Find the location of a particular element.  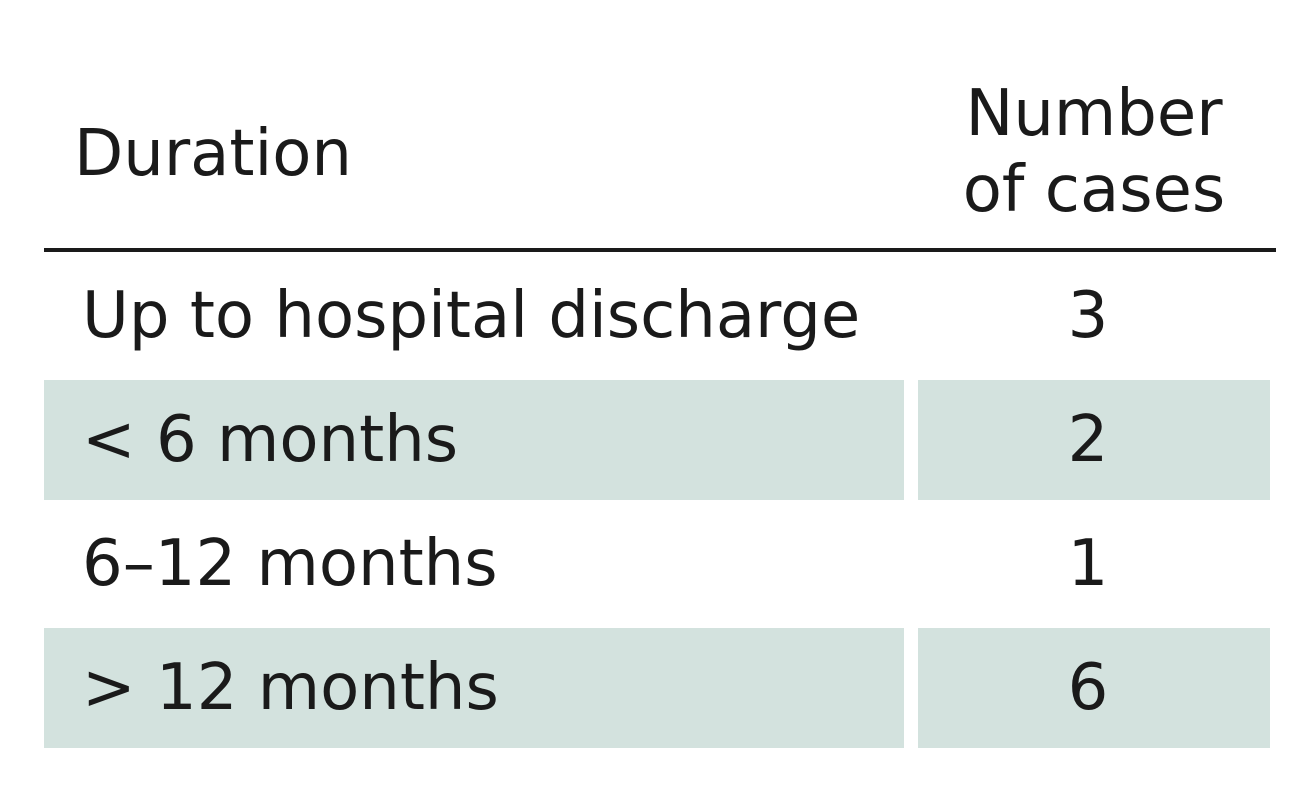

cases-cell: 6 is located at coordinates (1094, 688).